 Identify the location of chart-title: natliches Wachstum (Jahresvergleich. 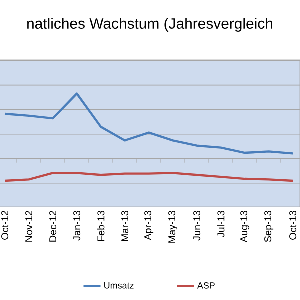
(150, 25).